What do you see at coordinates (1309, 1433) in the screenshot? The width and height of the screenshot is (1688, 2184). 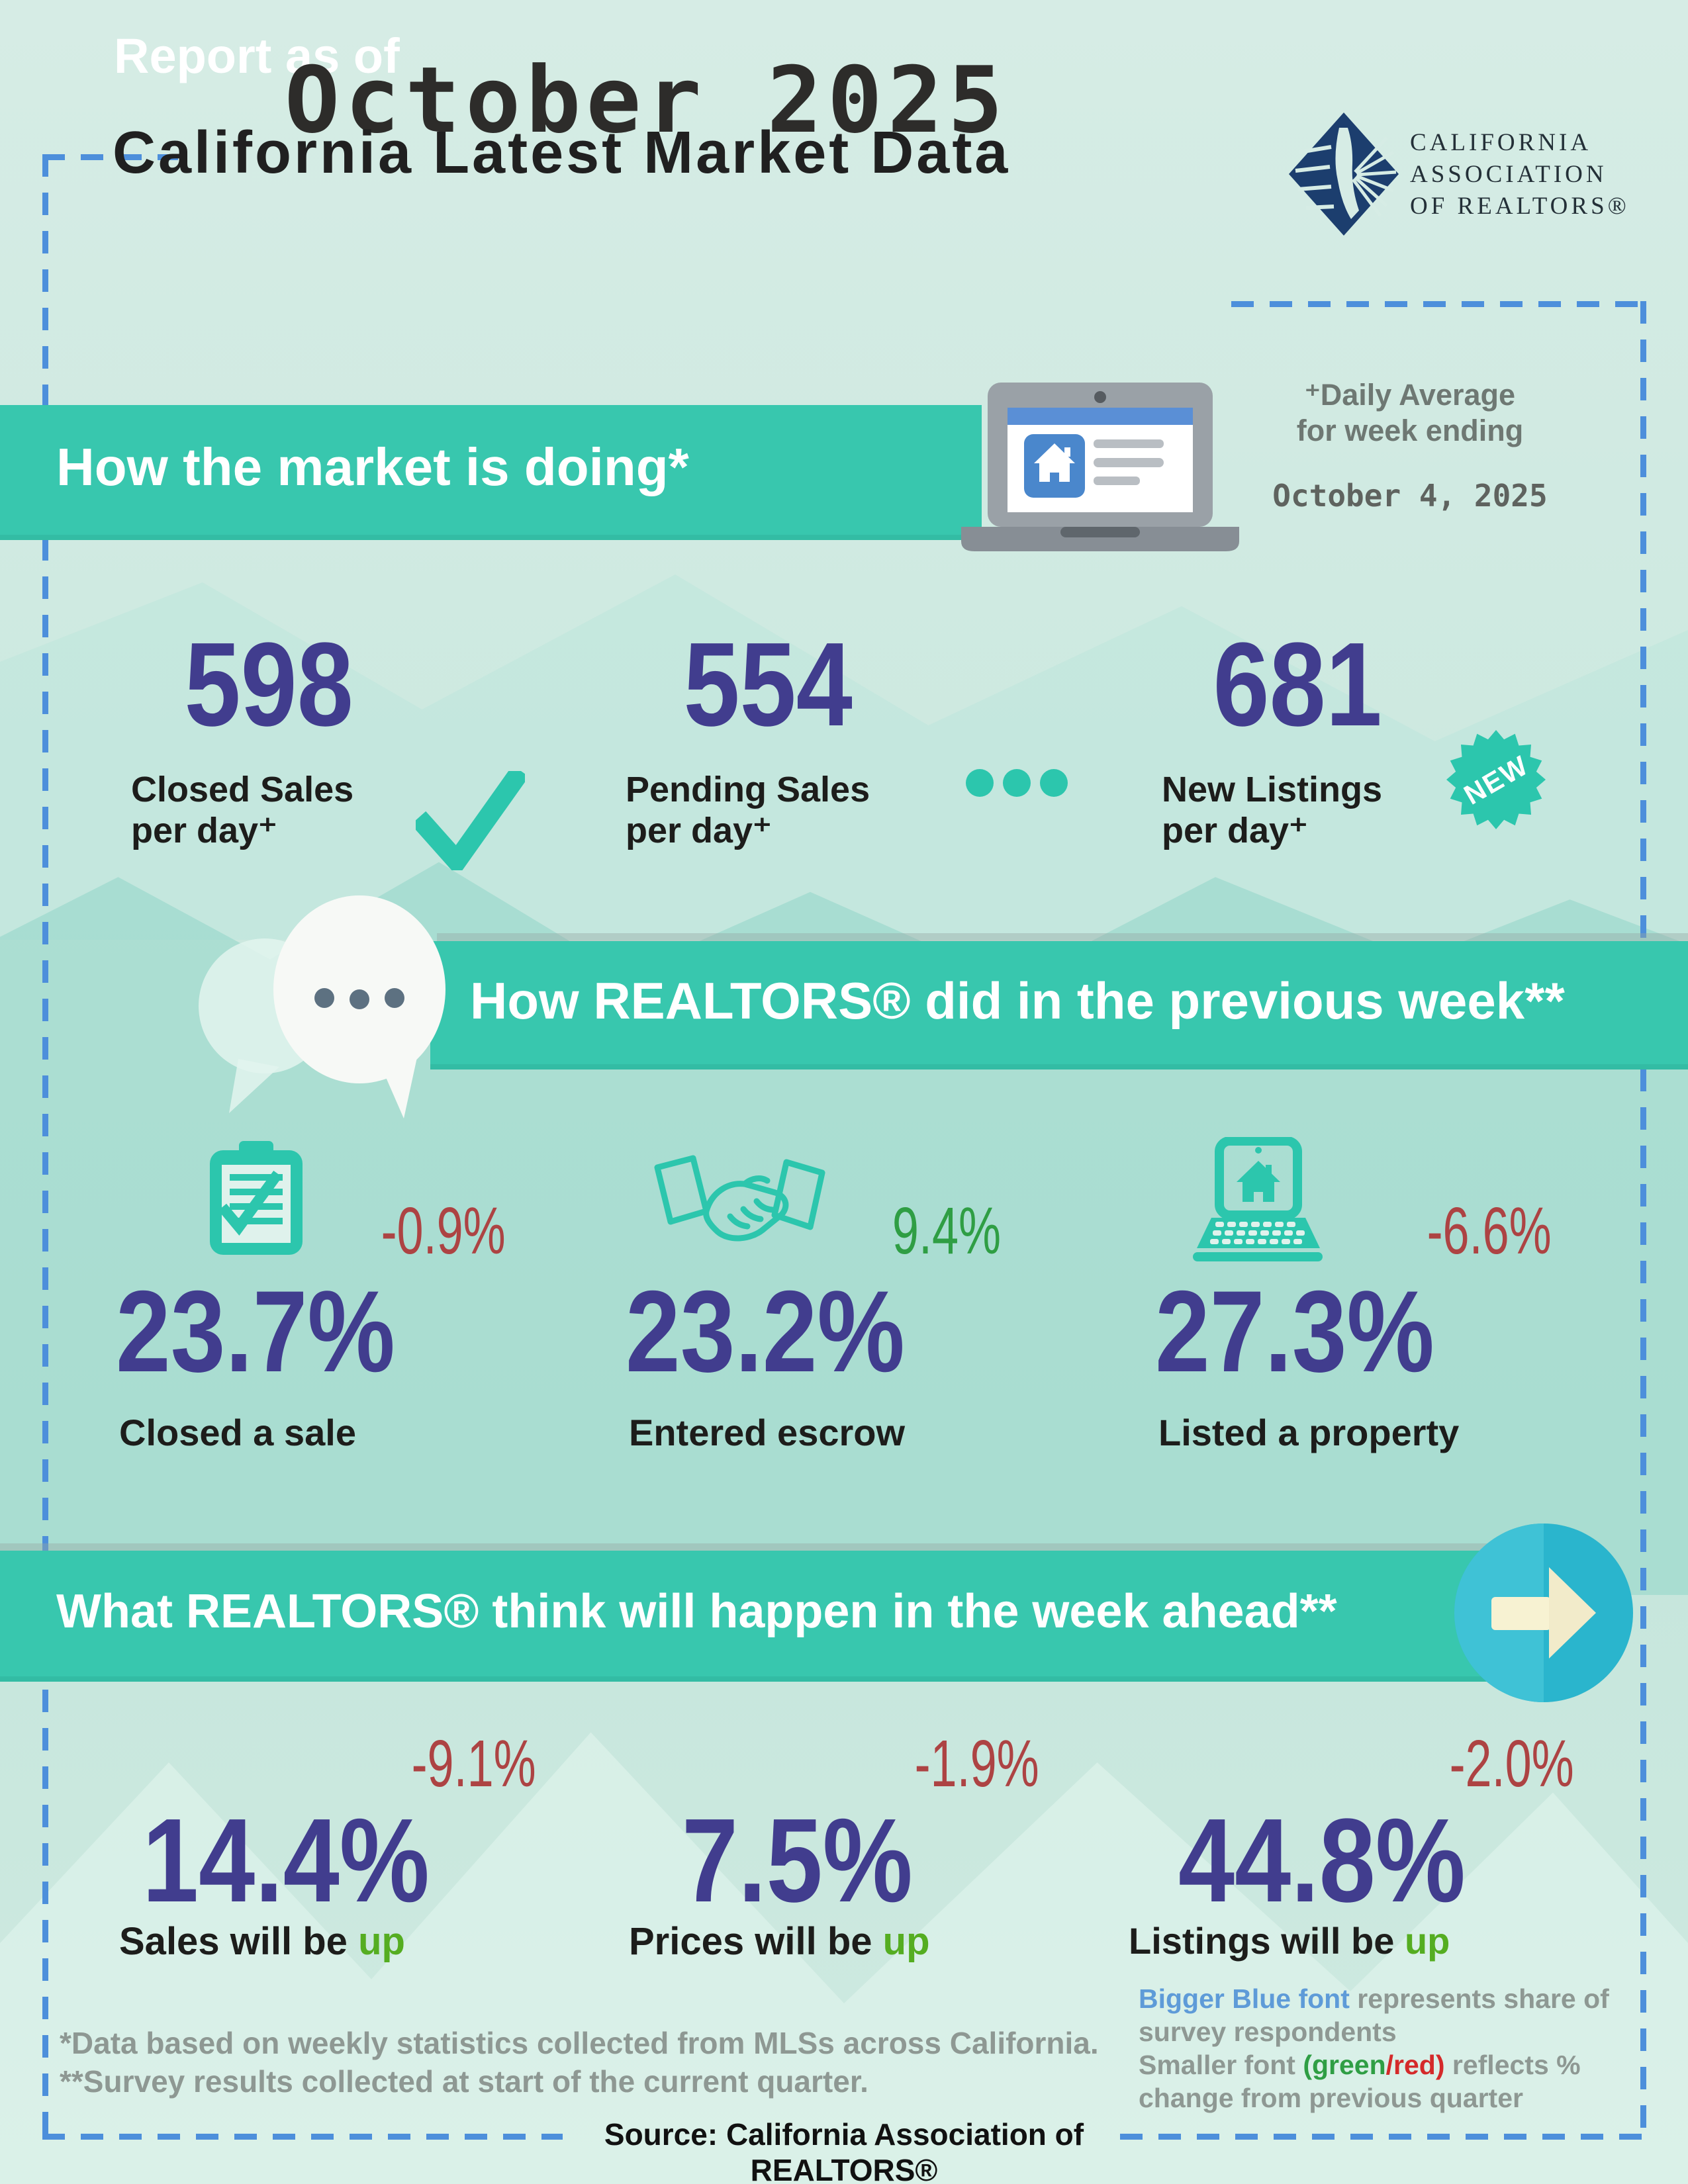 I see `listed-property-label: Listed a property` at bounding box center [1309, 1433].